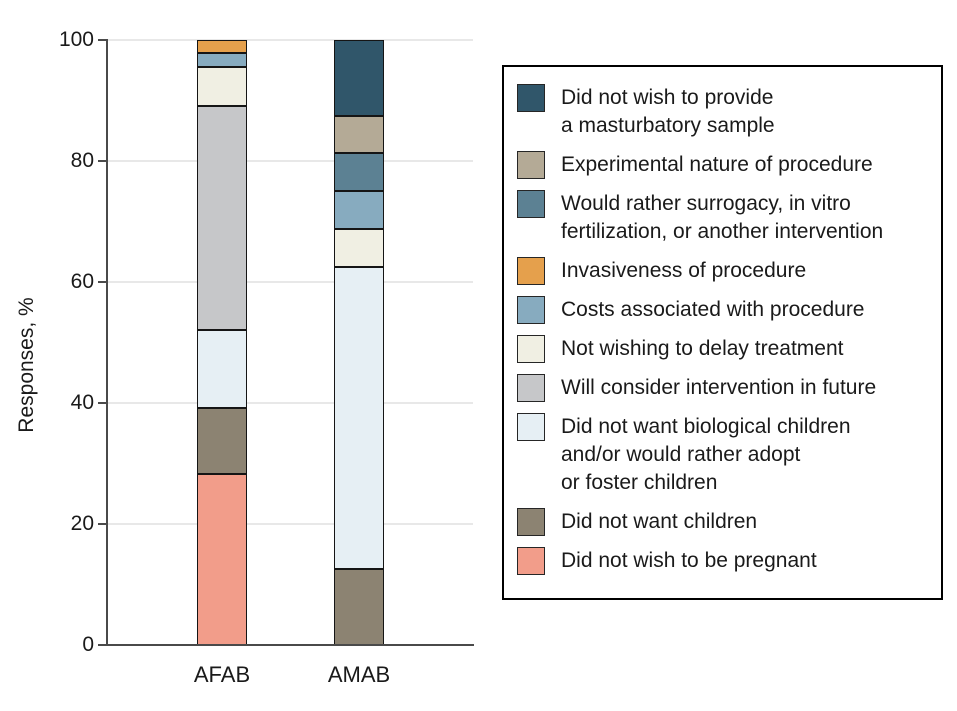 The height and width of the screenshot is (711, 957). Describe the element at coordinates (717, 164) in the screenshot. I see `legend-label: Experimental nature of procedure` at that location.